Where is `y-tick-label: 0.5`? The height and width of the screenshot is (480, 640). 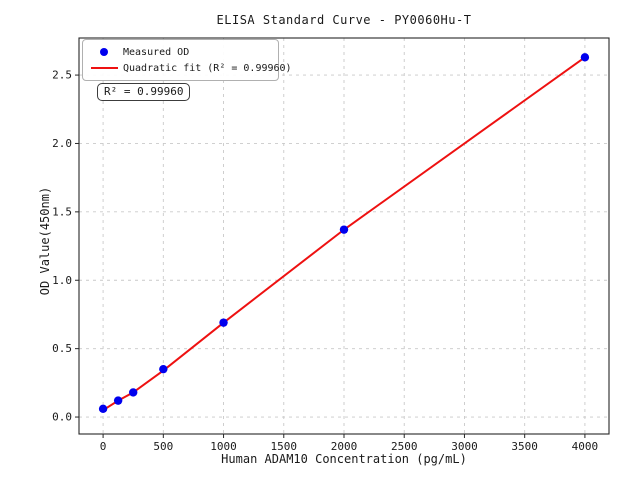 y-tick-label: 0.5 is located at coordinates (62, 348).